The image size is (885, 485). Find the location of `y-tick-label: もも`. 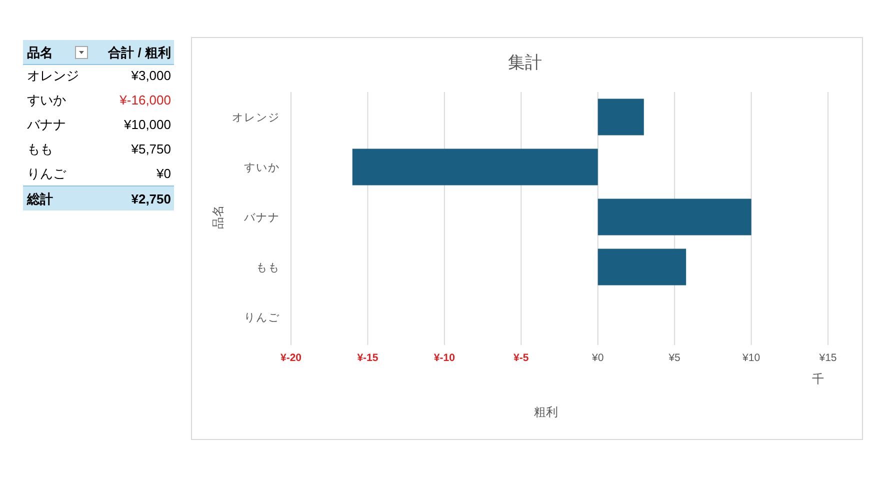

y-tick-label: もも is located at coordinates (268, 268).